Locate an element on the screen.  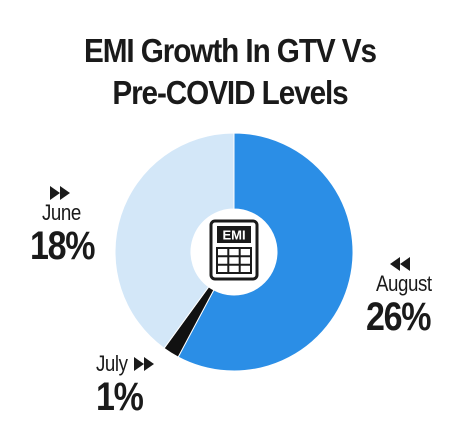
slice-label-august: August 26% is located at coordinates (404, 297).